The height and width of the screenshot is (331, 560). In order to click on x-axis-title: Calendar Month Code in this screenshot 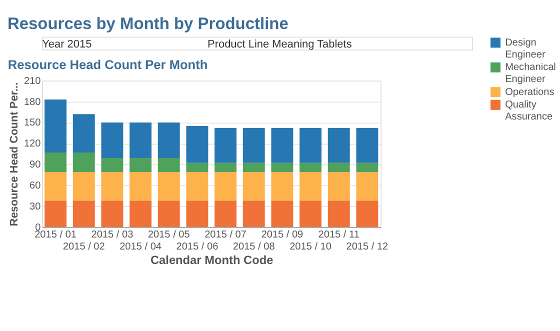, I will do `click(212, 260)`.